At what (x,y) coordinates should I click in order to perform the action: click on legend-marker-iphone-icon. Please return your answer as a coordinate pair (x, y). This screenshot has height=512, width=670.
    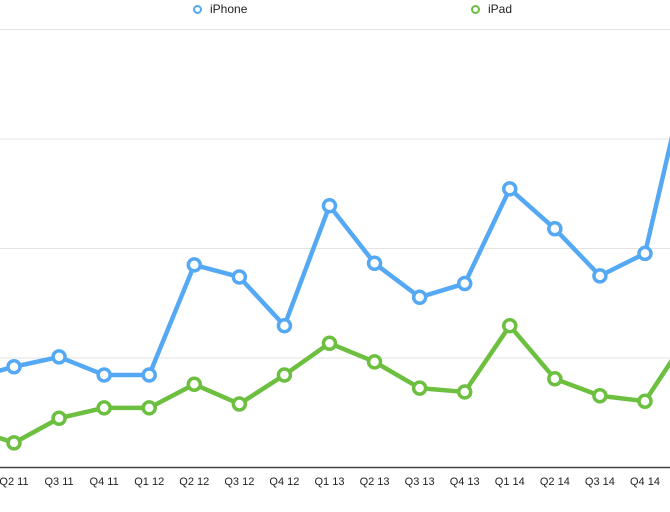
    Looking at the image, I should click on (197, 9).